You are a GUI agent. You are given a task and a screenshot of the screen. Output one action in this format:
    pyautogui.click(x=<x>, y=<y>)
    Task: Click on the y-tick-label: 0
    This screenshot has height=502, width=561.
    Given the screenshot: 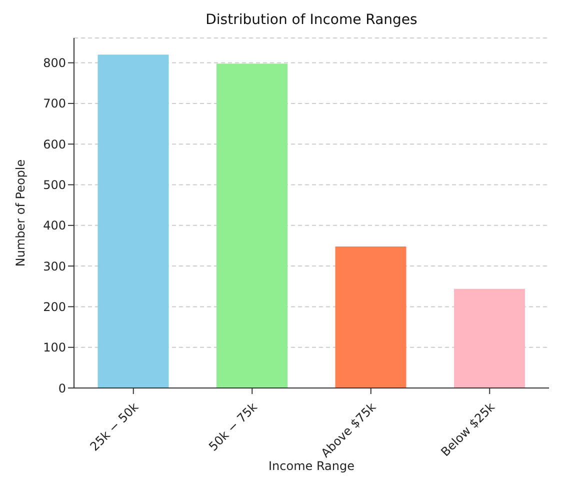 What is the action you would take?
    pyautogui.click(x=62, y=388)
    